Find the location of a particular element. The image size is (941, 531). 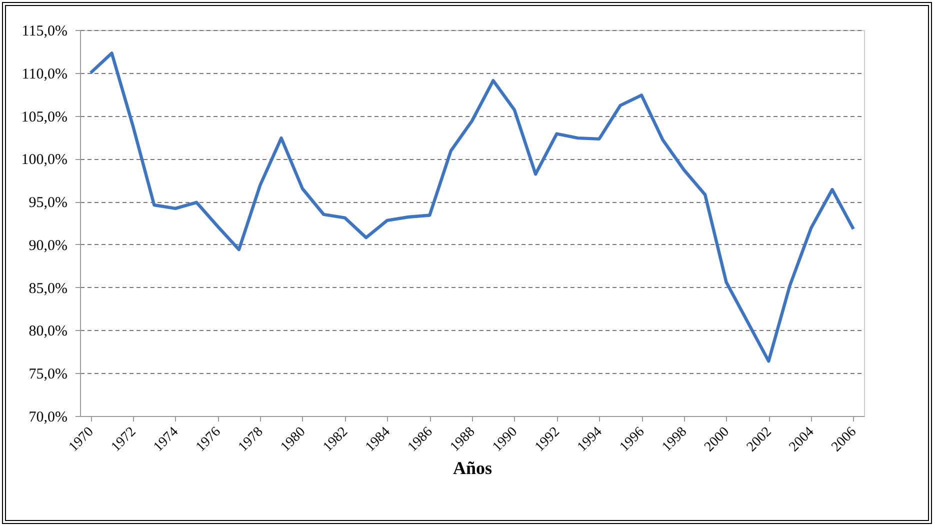

y-tick-label: 70,0% is located at coordinates (48, 418).